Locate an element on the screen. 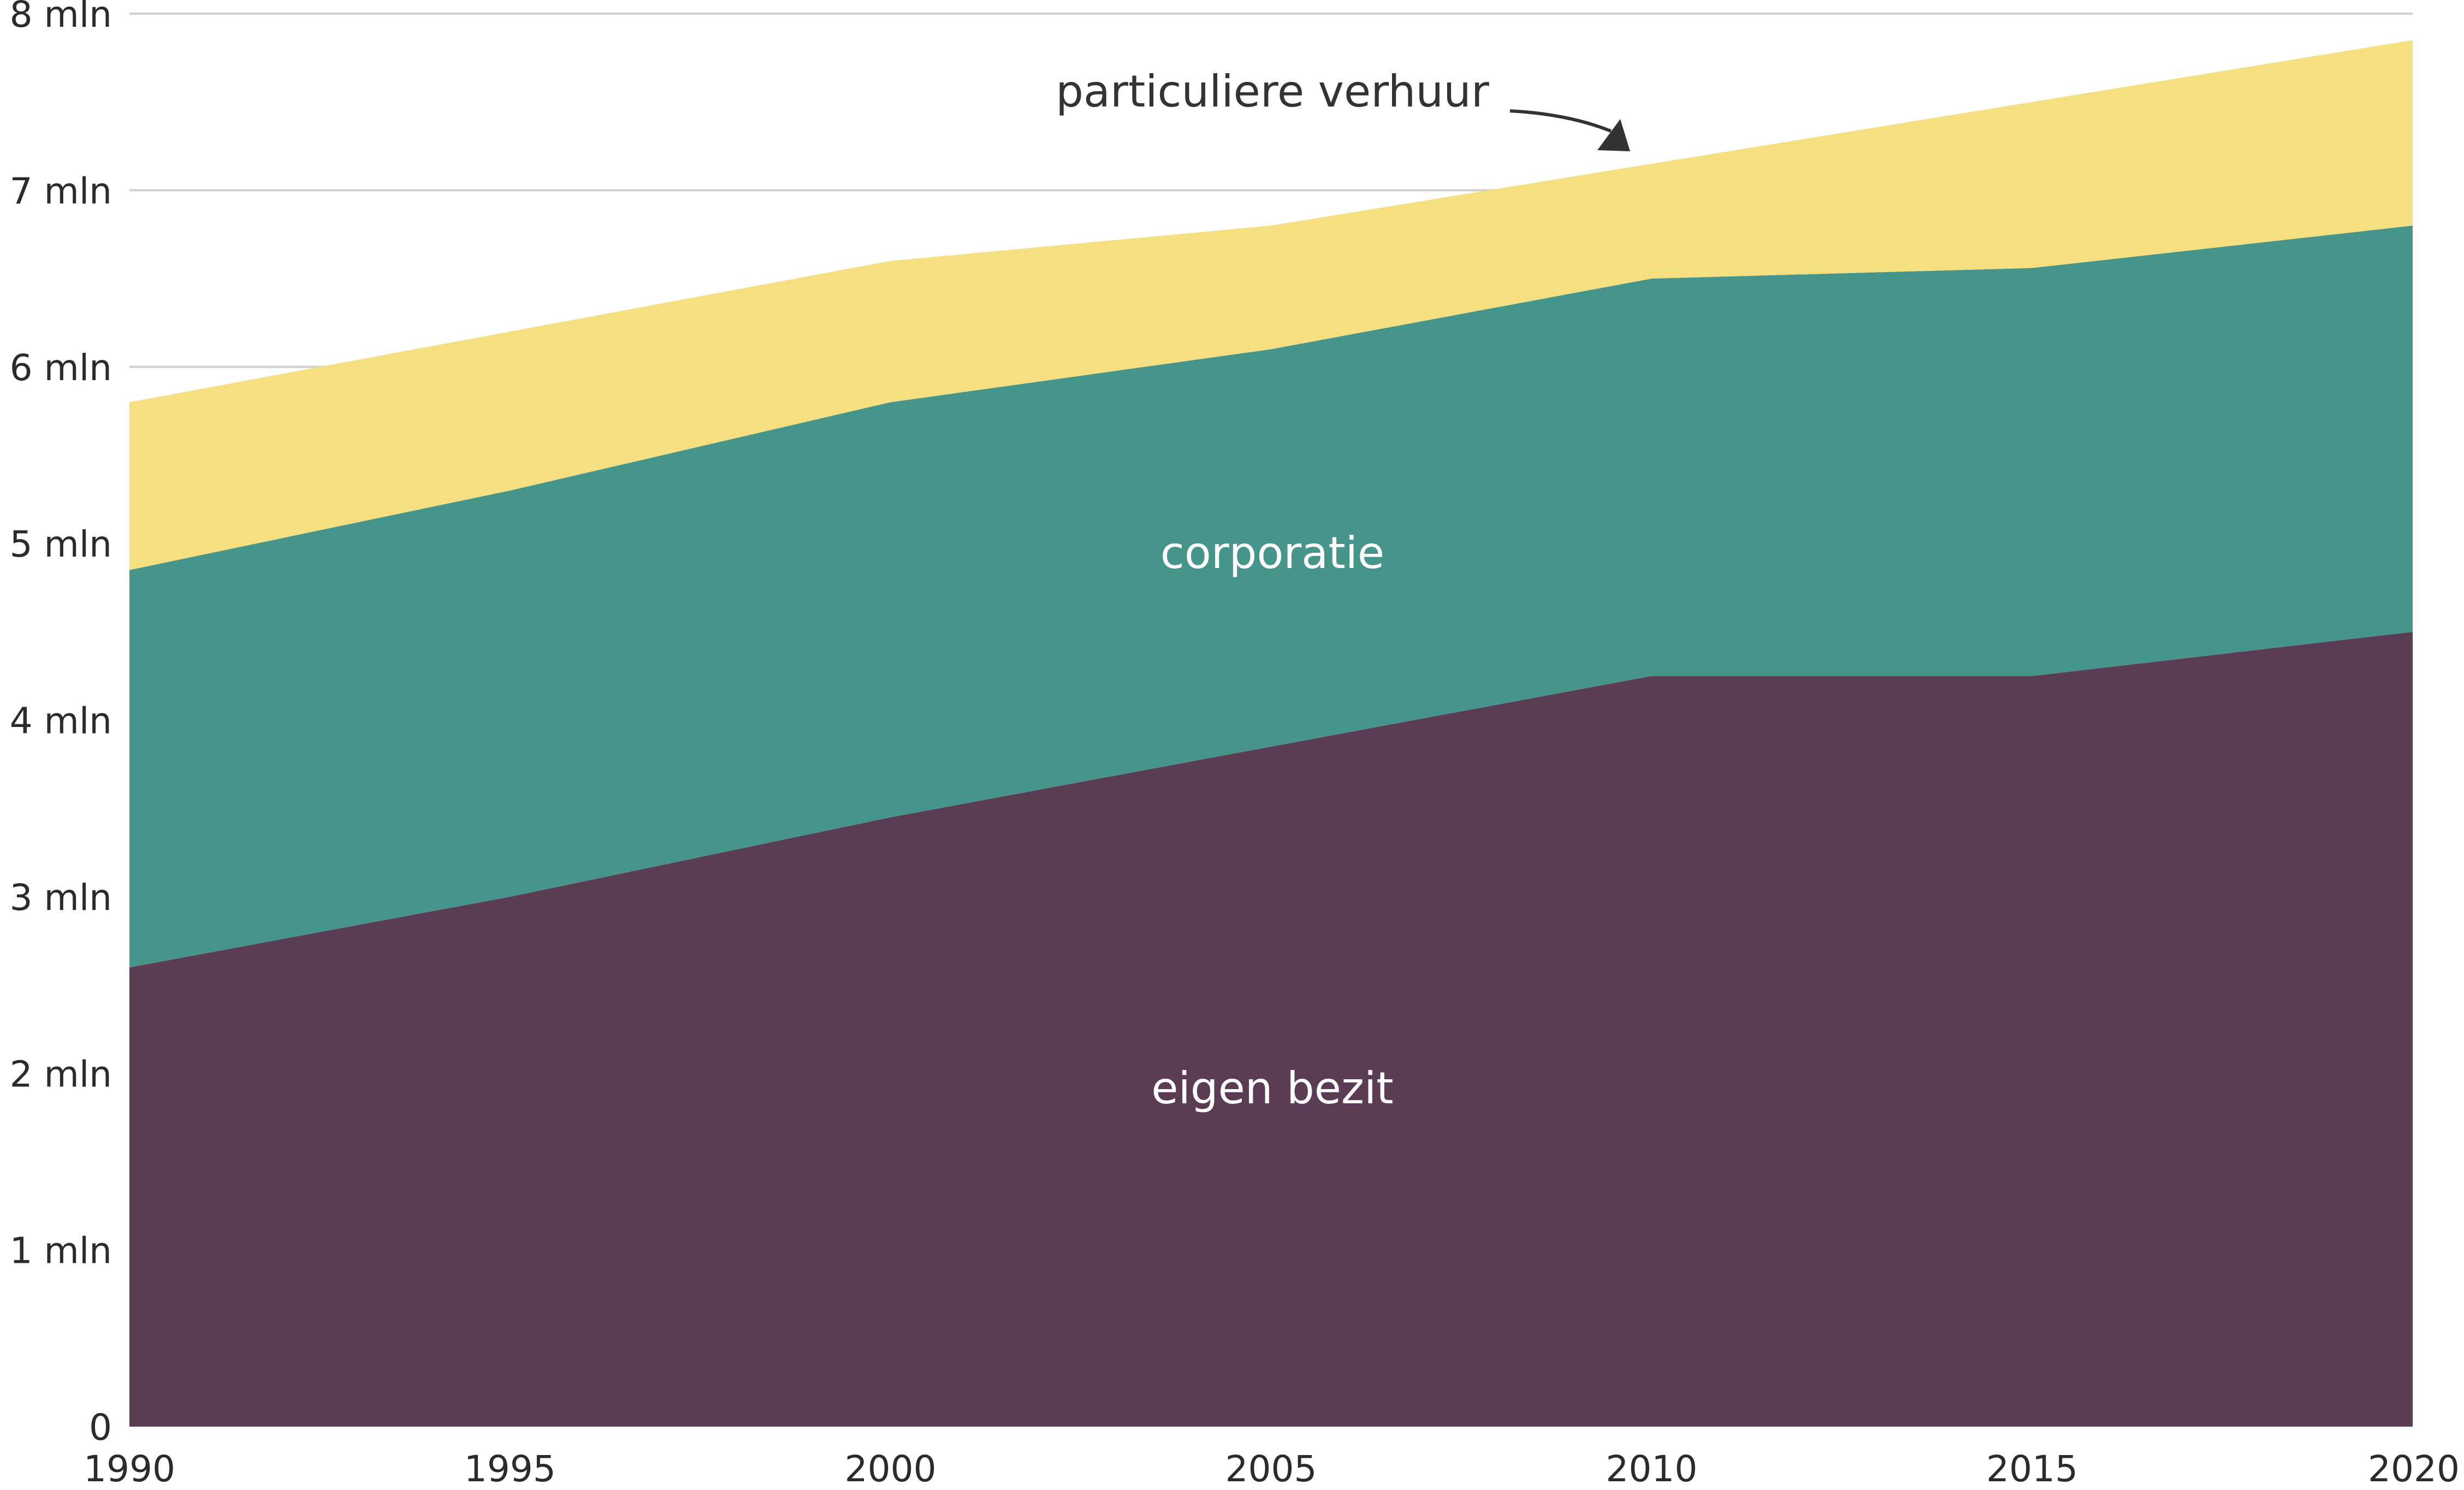 The image size is (2464, 1490). x-tick-label: 1995 is located at coordinates (510, 1469).